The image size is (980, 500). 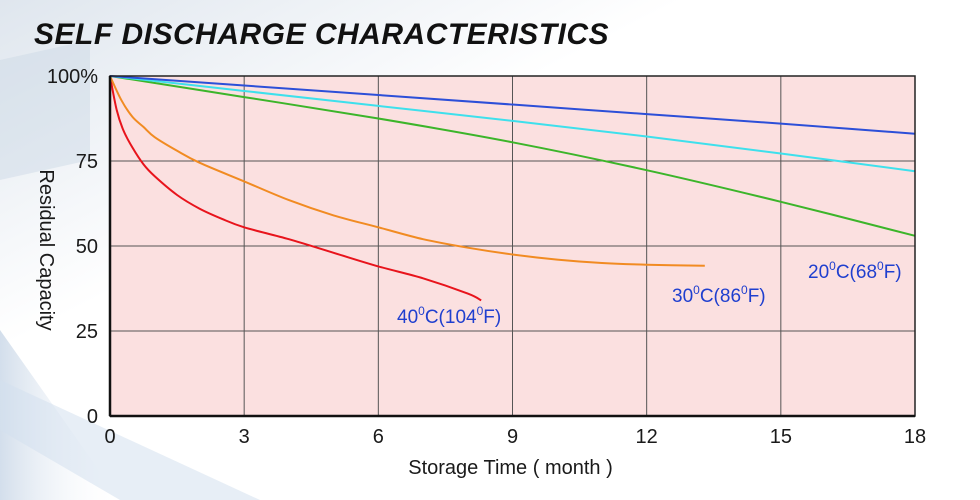 I want to click on x-tick-label: 12, so click(x=647, y=437).